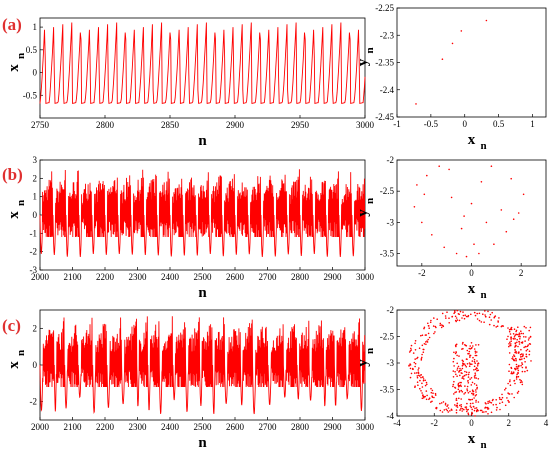  I want to click on x-tick-label: 2200, so click(105, 427).